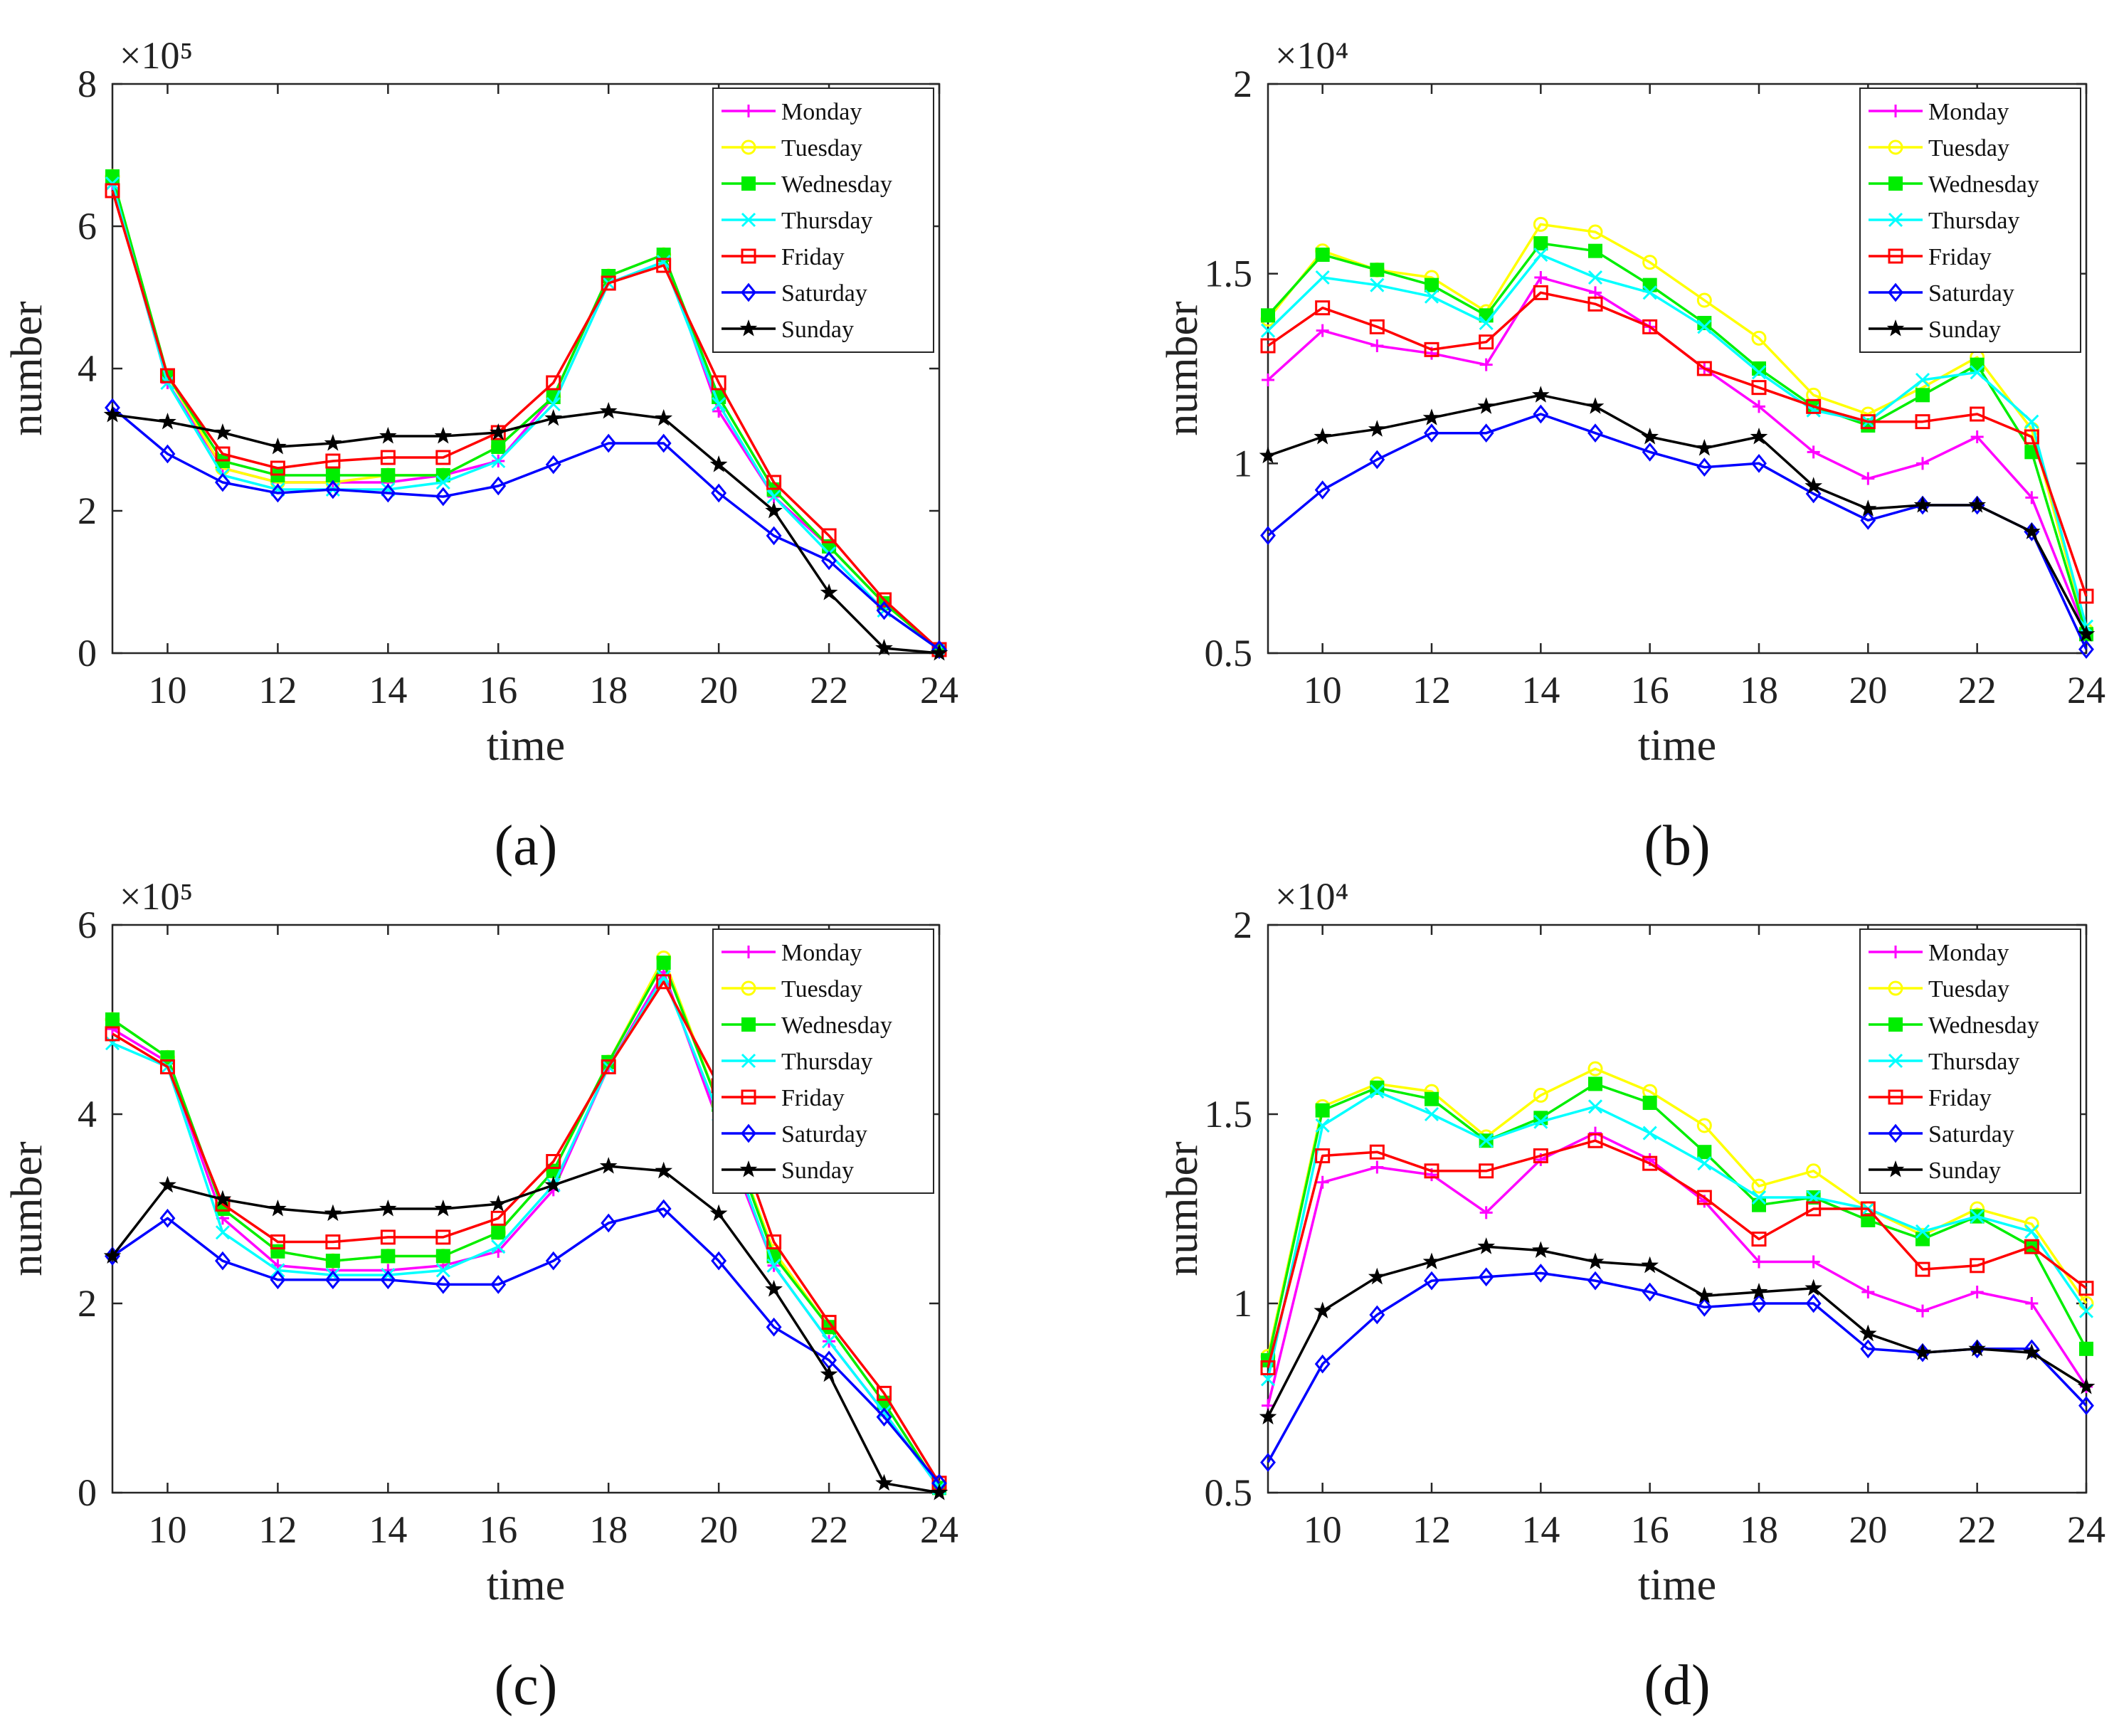 The width and height of the screenshot is (2119, 1736). I want to click on legend-marker-tuesday, so click(748, 988).